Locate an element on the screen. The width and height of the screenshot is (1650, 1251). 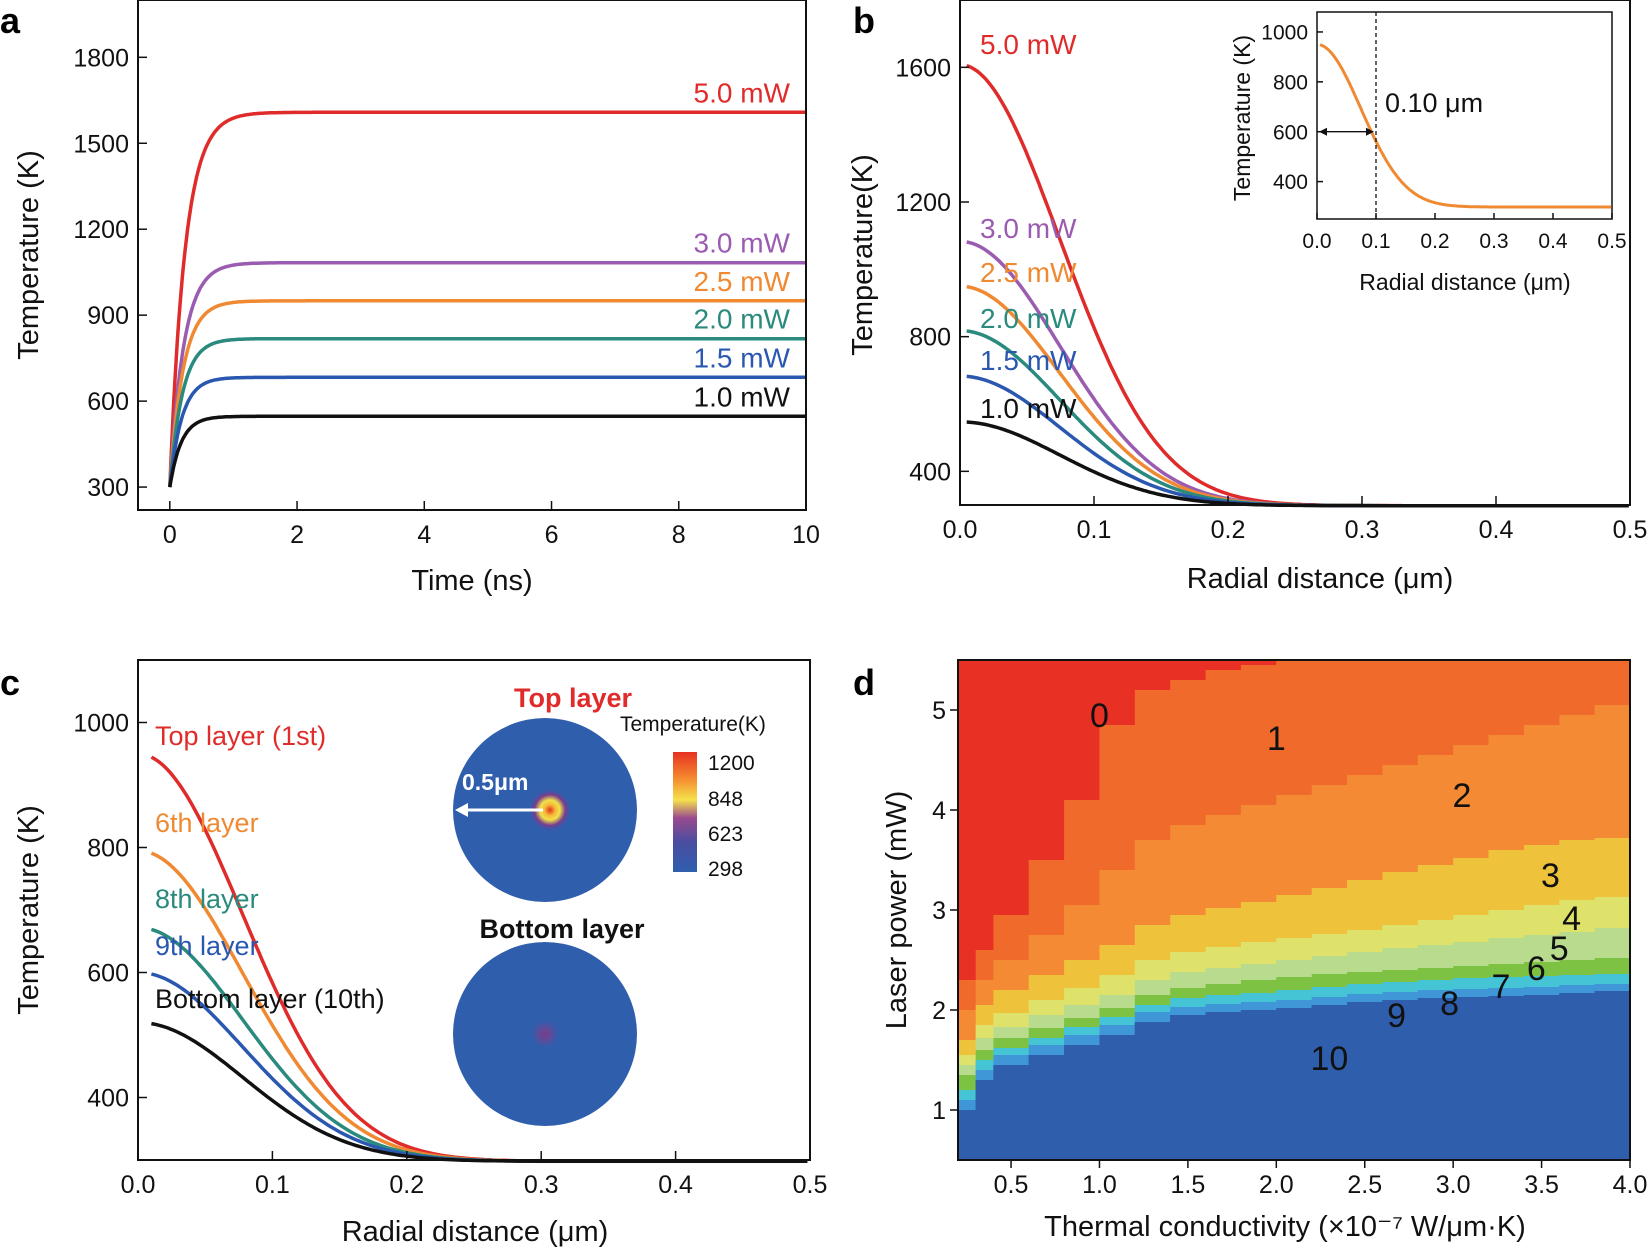
series-line-25mW is located at coordinates (487, 393).